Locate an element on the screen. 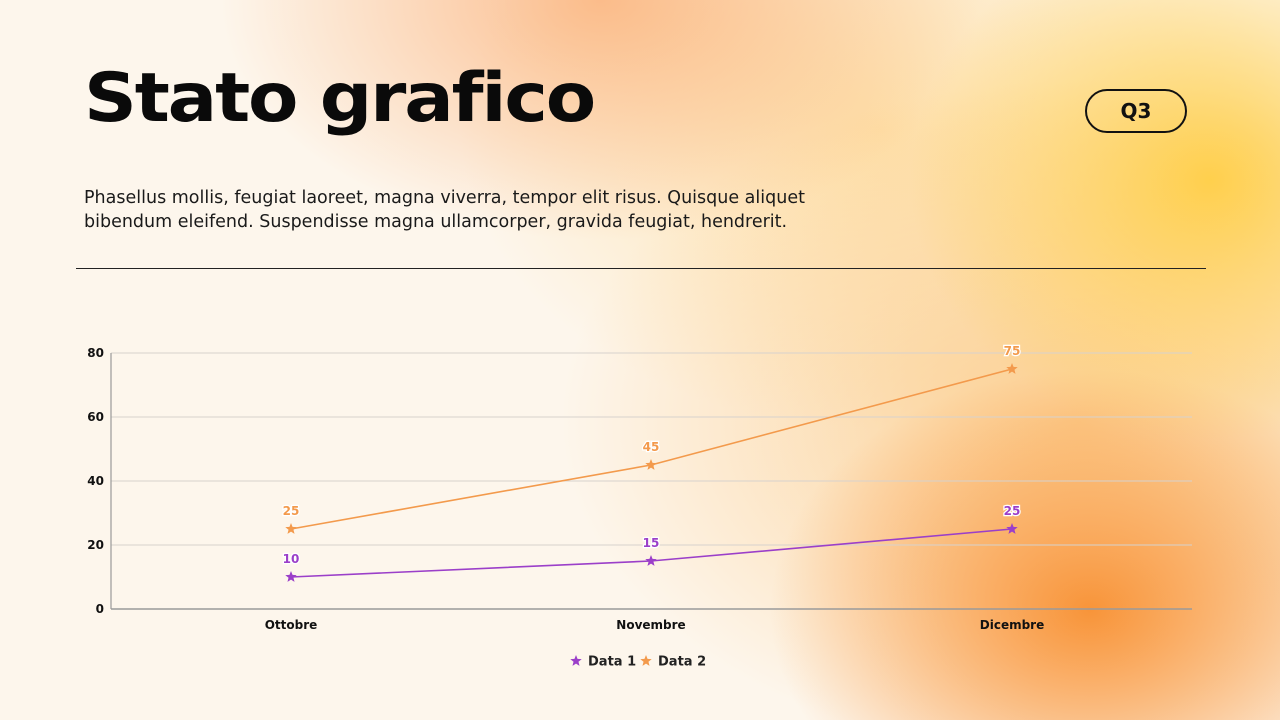  x-tick-label: Dicembre is located at coordinates (1012, 625).